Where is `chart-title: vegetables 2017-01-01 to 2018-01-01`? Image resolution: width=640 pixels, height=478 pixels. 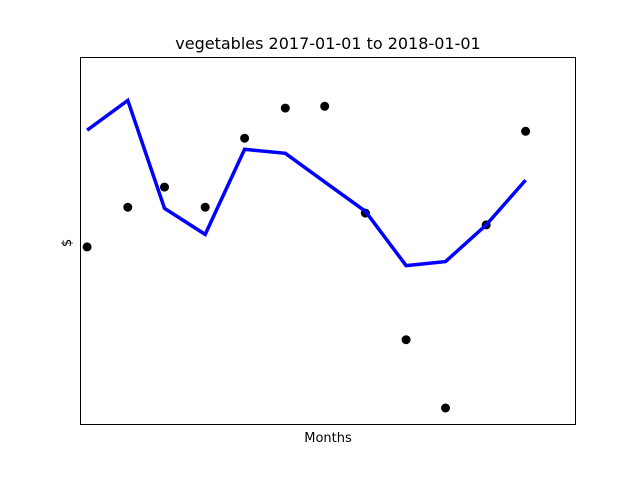
chart-title: vegetables 2017-01-01 to 2018-01-01 is located at coordinates (327, 43).